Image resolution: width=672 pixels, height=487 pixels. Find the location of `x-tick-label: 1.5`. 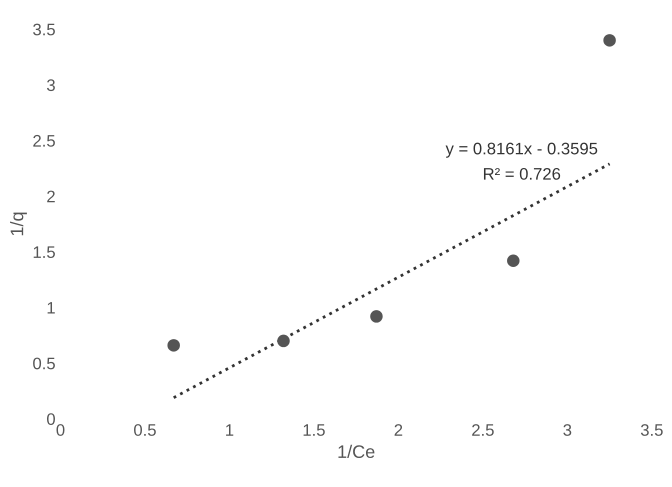

x-tick-label: 1.5 is located at coordinates (314, 430).